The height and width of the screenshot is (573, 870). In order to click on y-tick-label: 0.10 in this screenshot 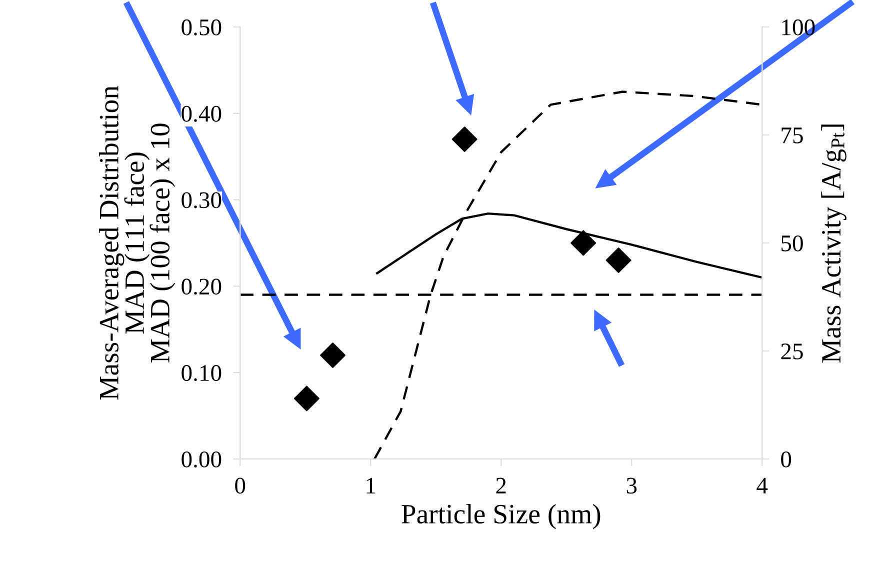, I will do `click(202, 373)`.